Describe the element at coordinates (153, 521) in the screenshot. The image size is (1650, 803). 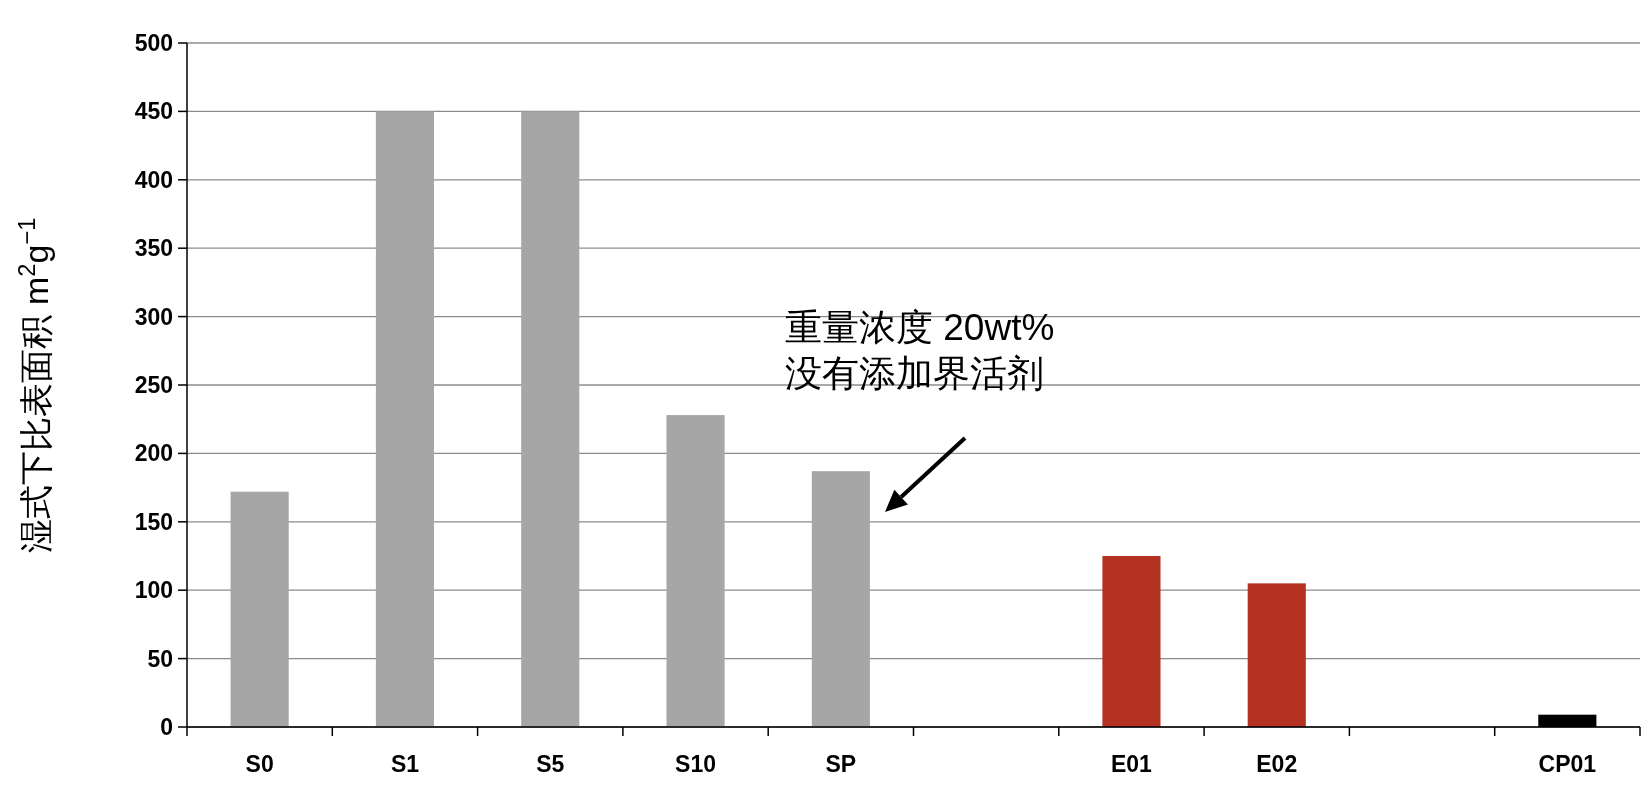
I see `y-tick-label: 150` at that location.